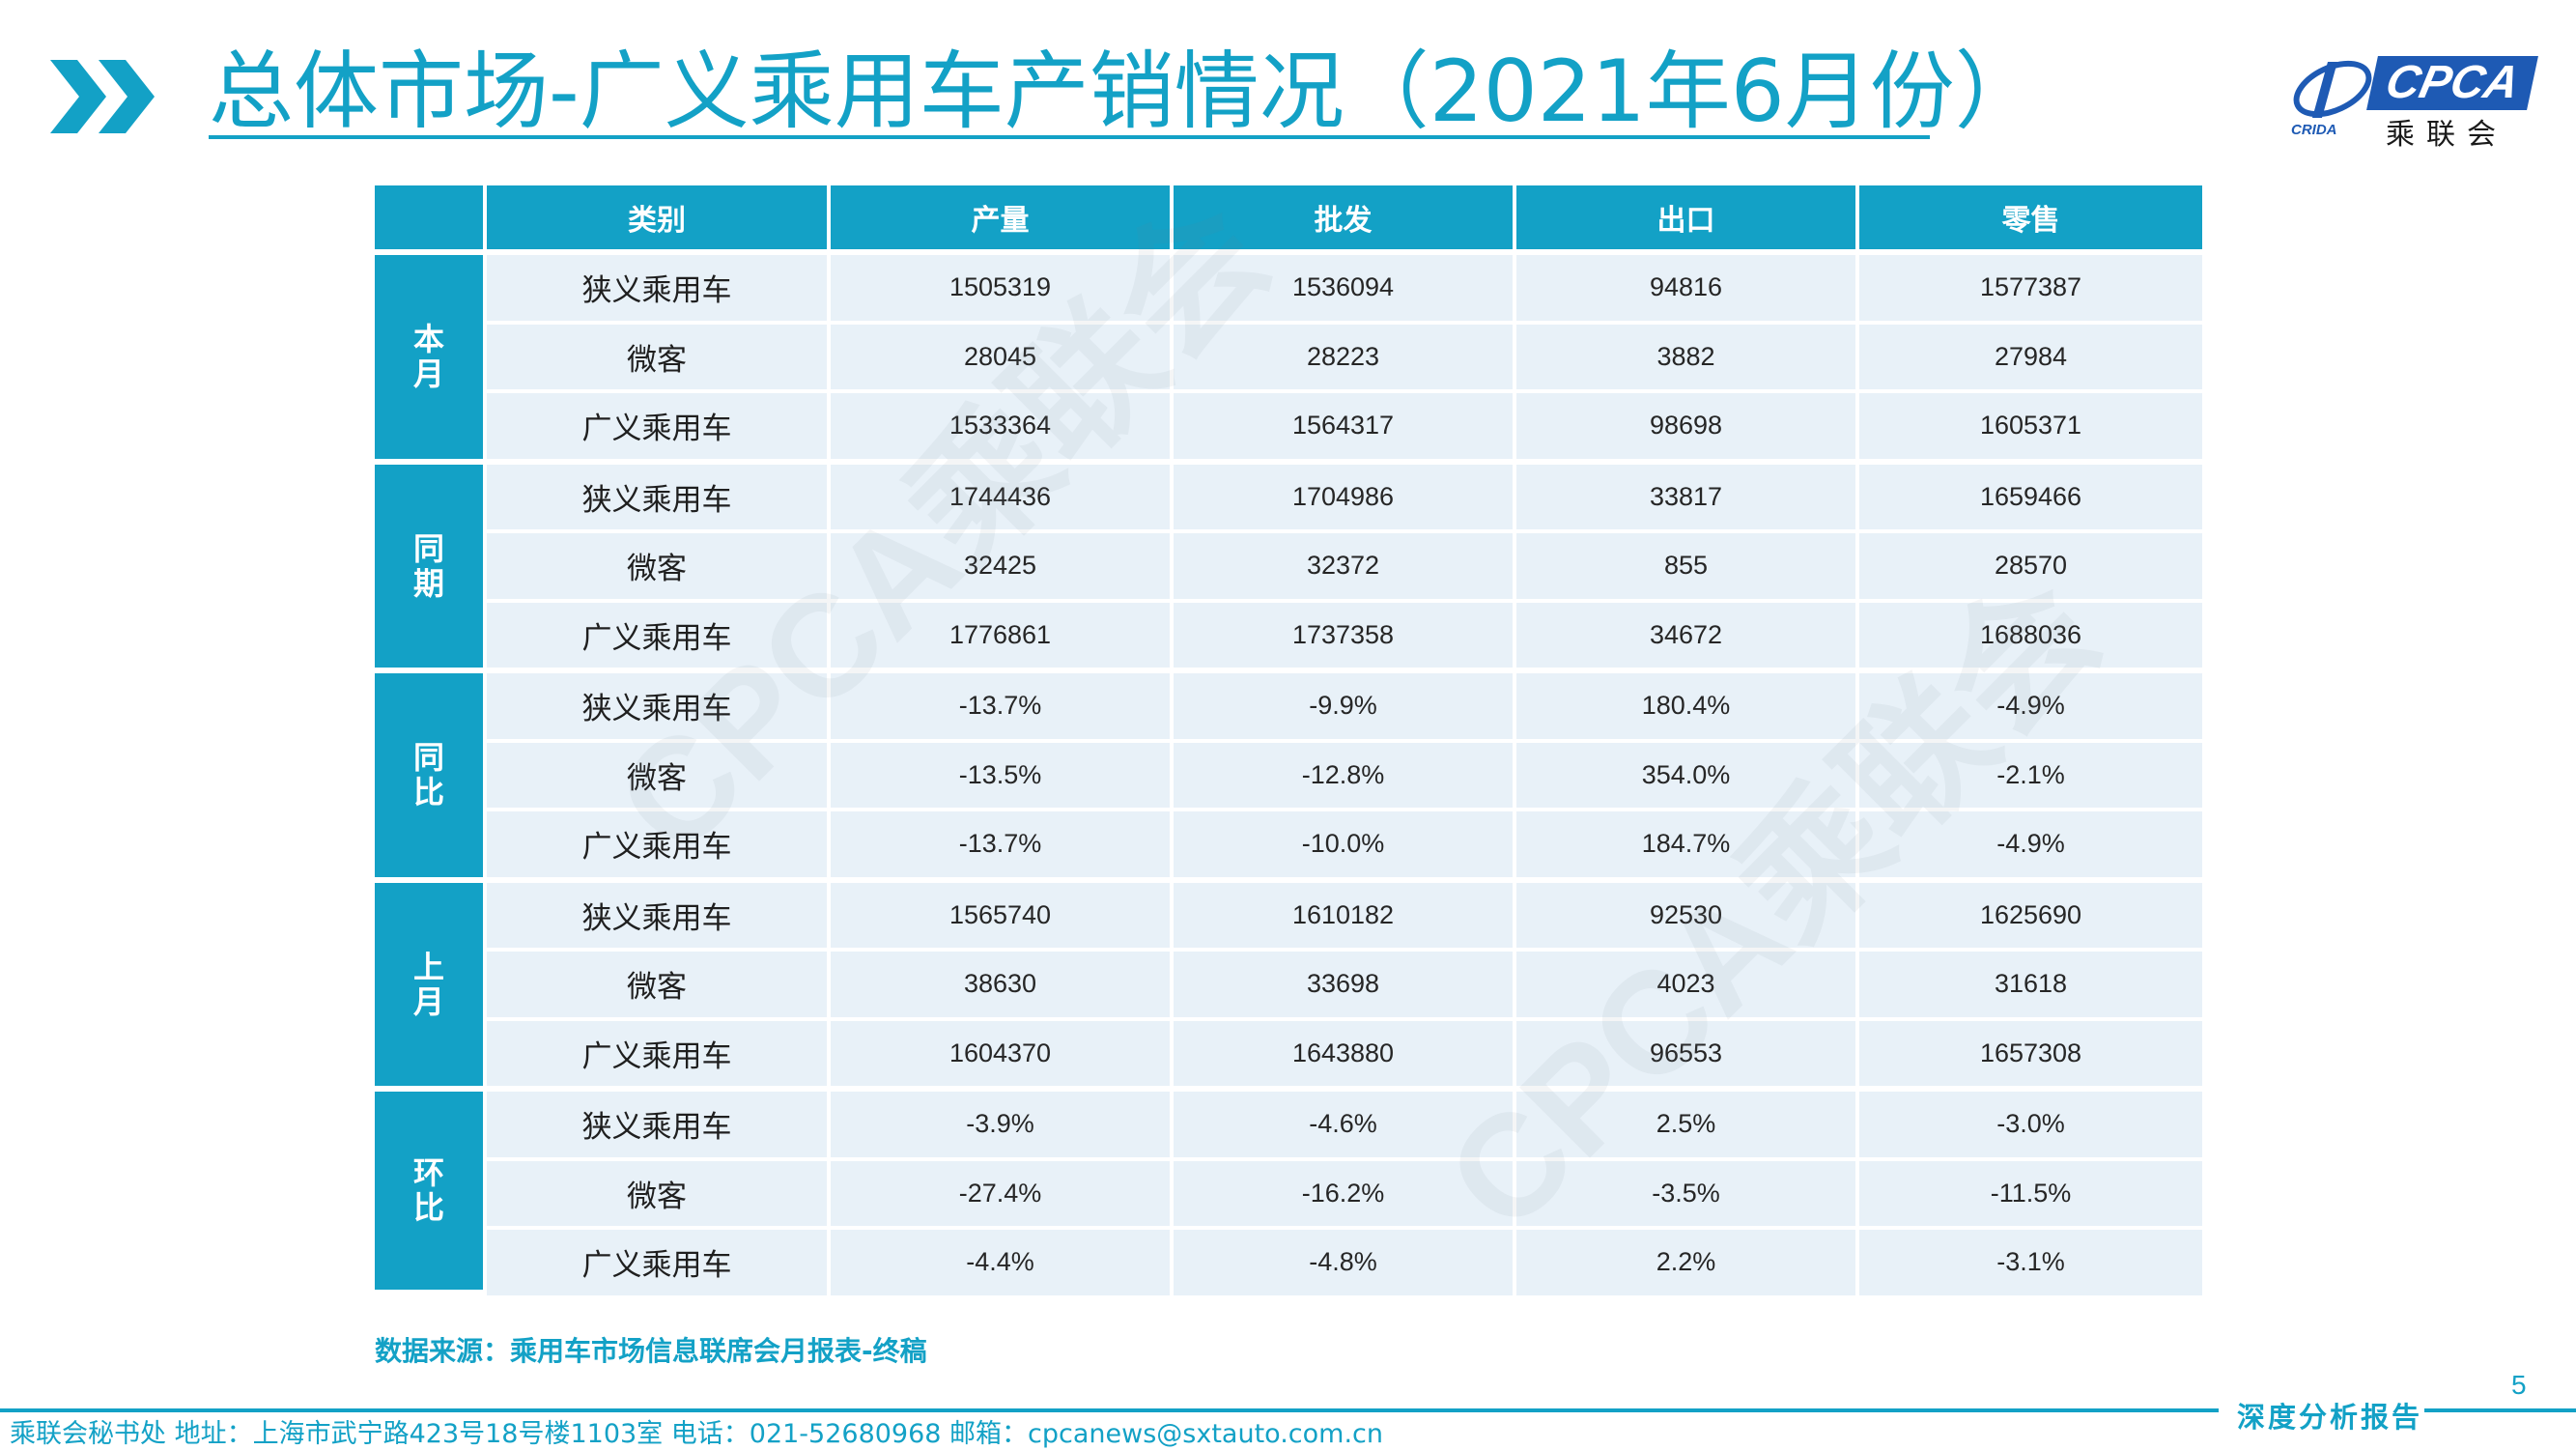 This screenshot has width=2576, height=1450. Describe the element at coordinates (1687, 777) in the screenshot. I see `export-cell: 354.0%` at that location.